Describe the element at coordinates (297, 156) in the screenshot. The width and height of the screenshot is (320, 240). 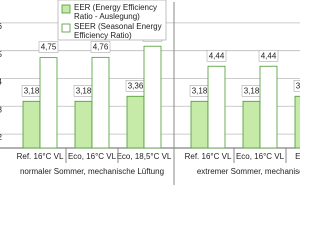
I see `x-tick-label: Eco, 18,5` at that location.